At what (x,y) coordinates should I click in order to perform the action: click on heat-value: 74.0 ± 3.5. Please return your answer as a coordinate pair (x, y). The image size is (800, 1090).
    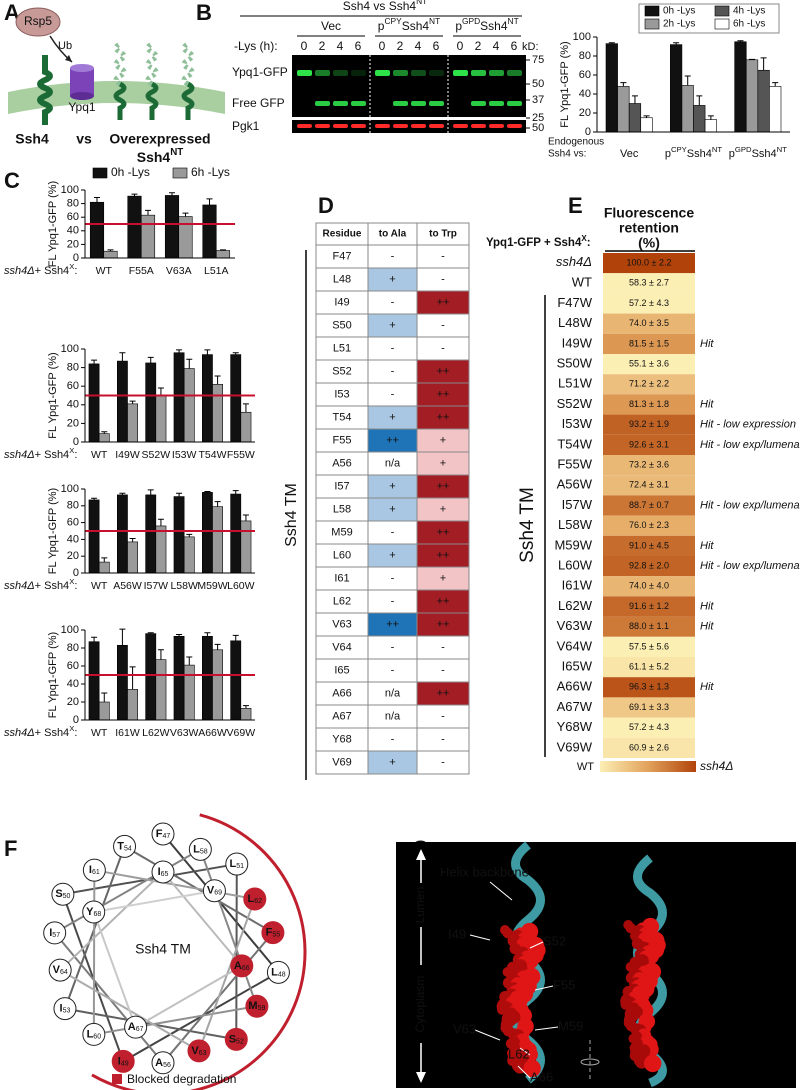
    Looking at the image, I should click on (649, 323).